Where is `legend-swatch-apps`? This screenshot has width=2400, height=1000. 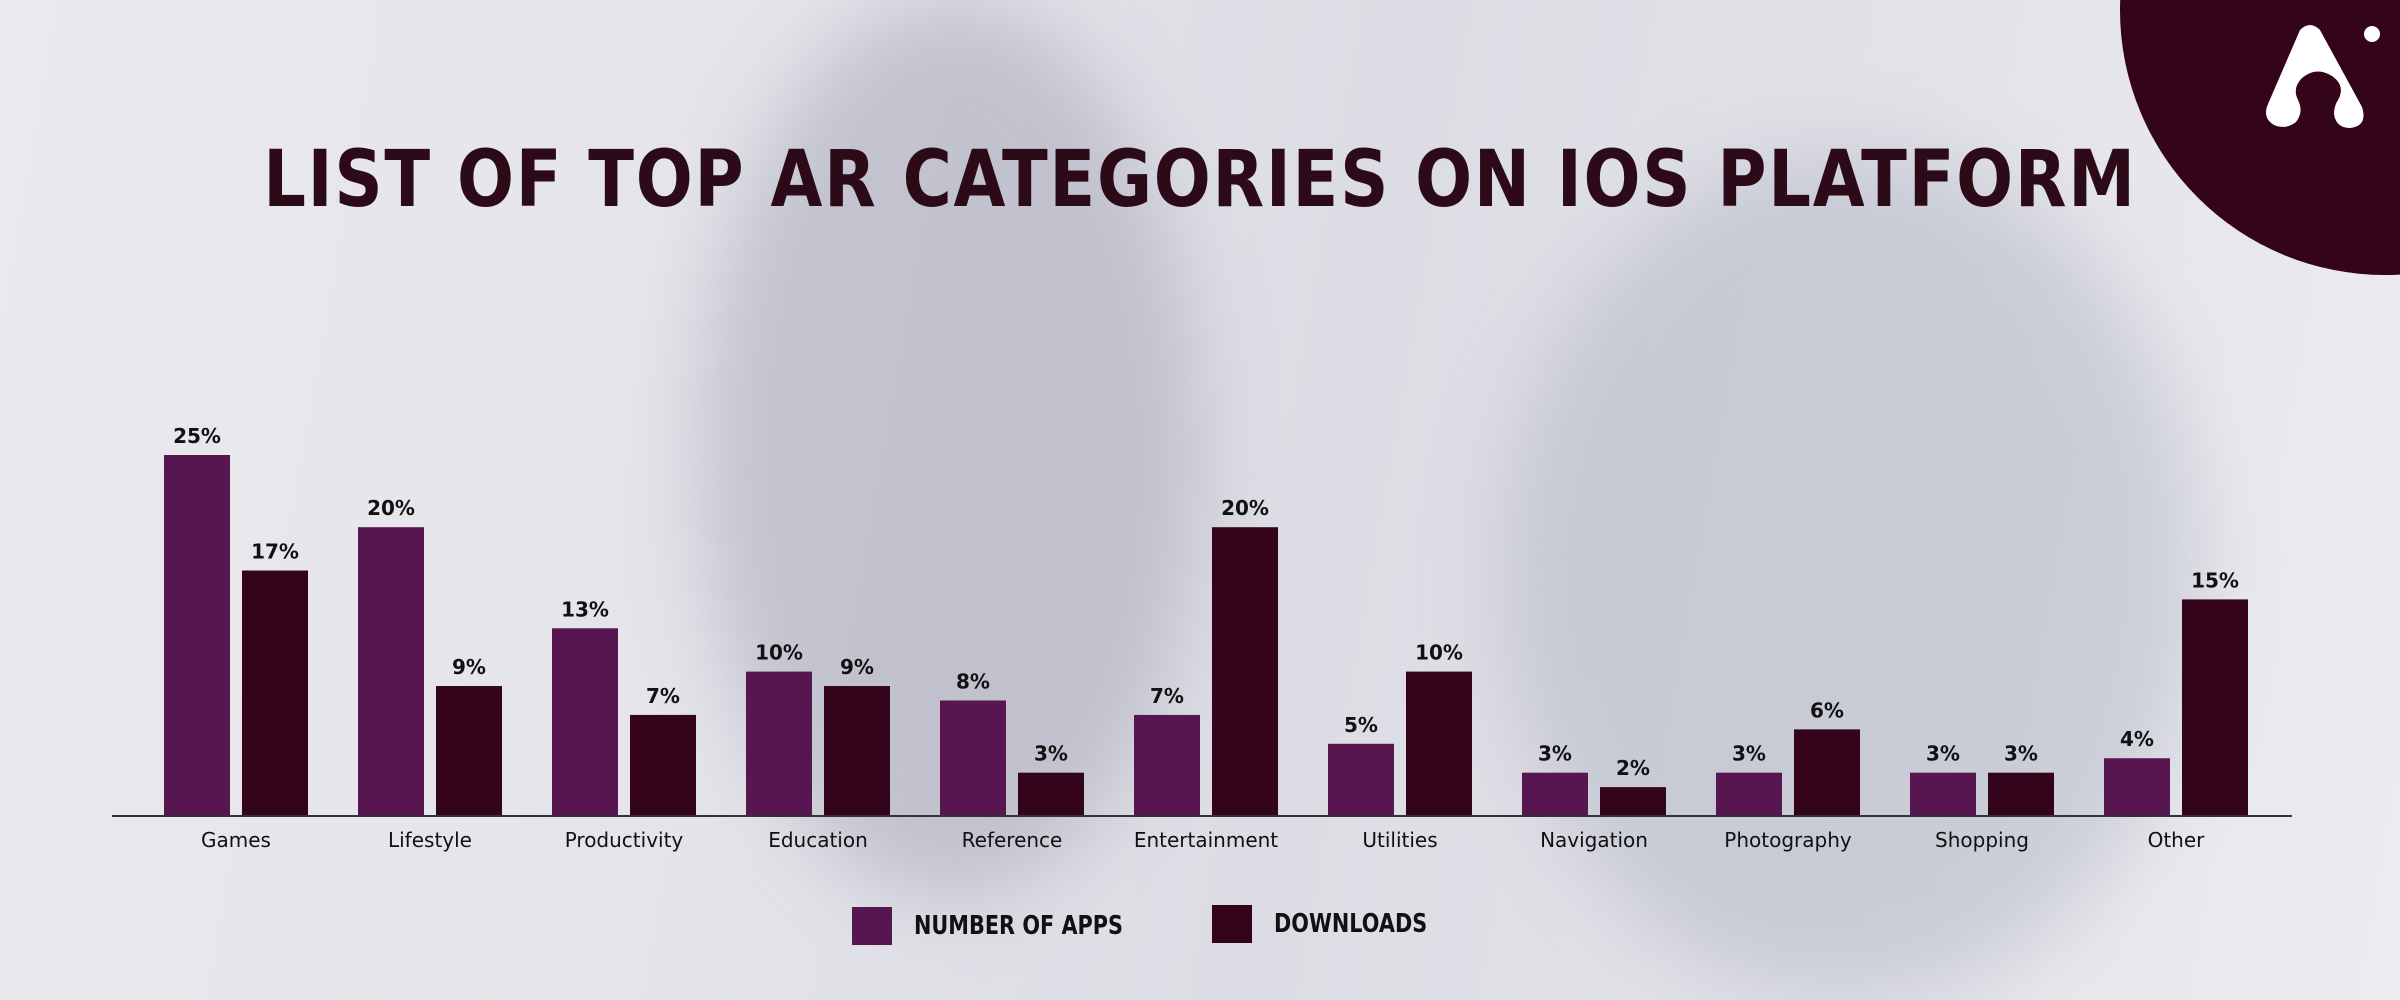 legend-swatch-apps is located at coordinates (872, 926).